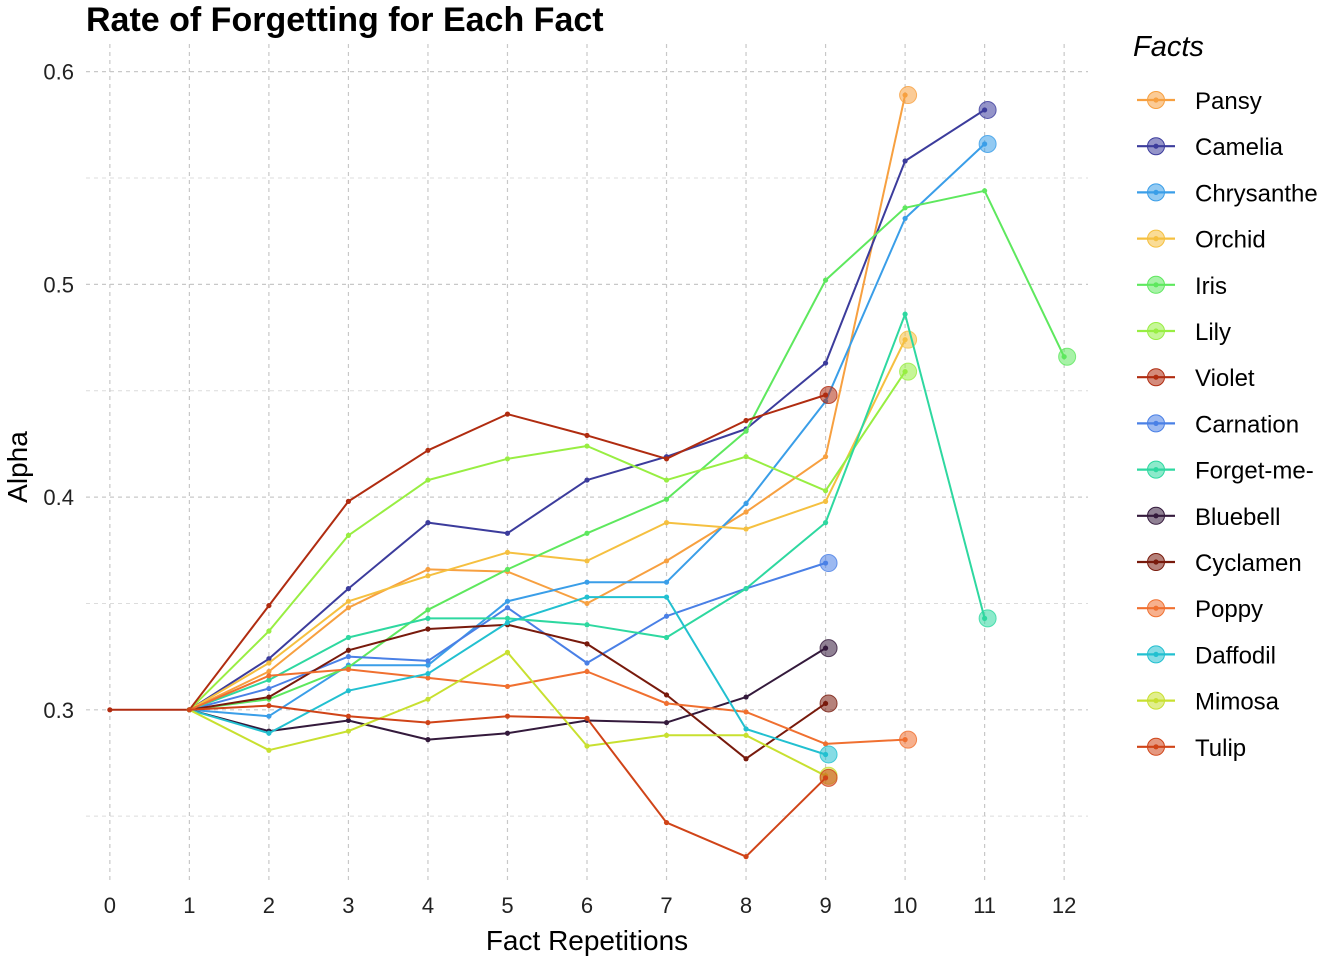  What do you see at coordinates (110, 905) in the screenshot?
I see `x-tick-label: 0` at bounding box center [110, 905].